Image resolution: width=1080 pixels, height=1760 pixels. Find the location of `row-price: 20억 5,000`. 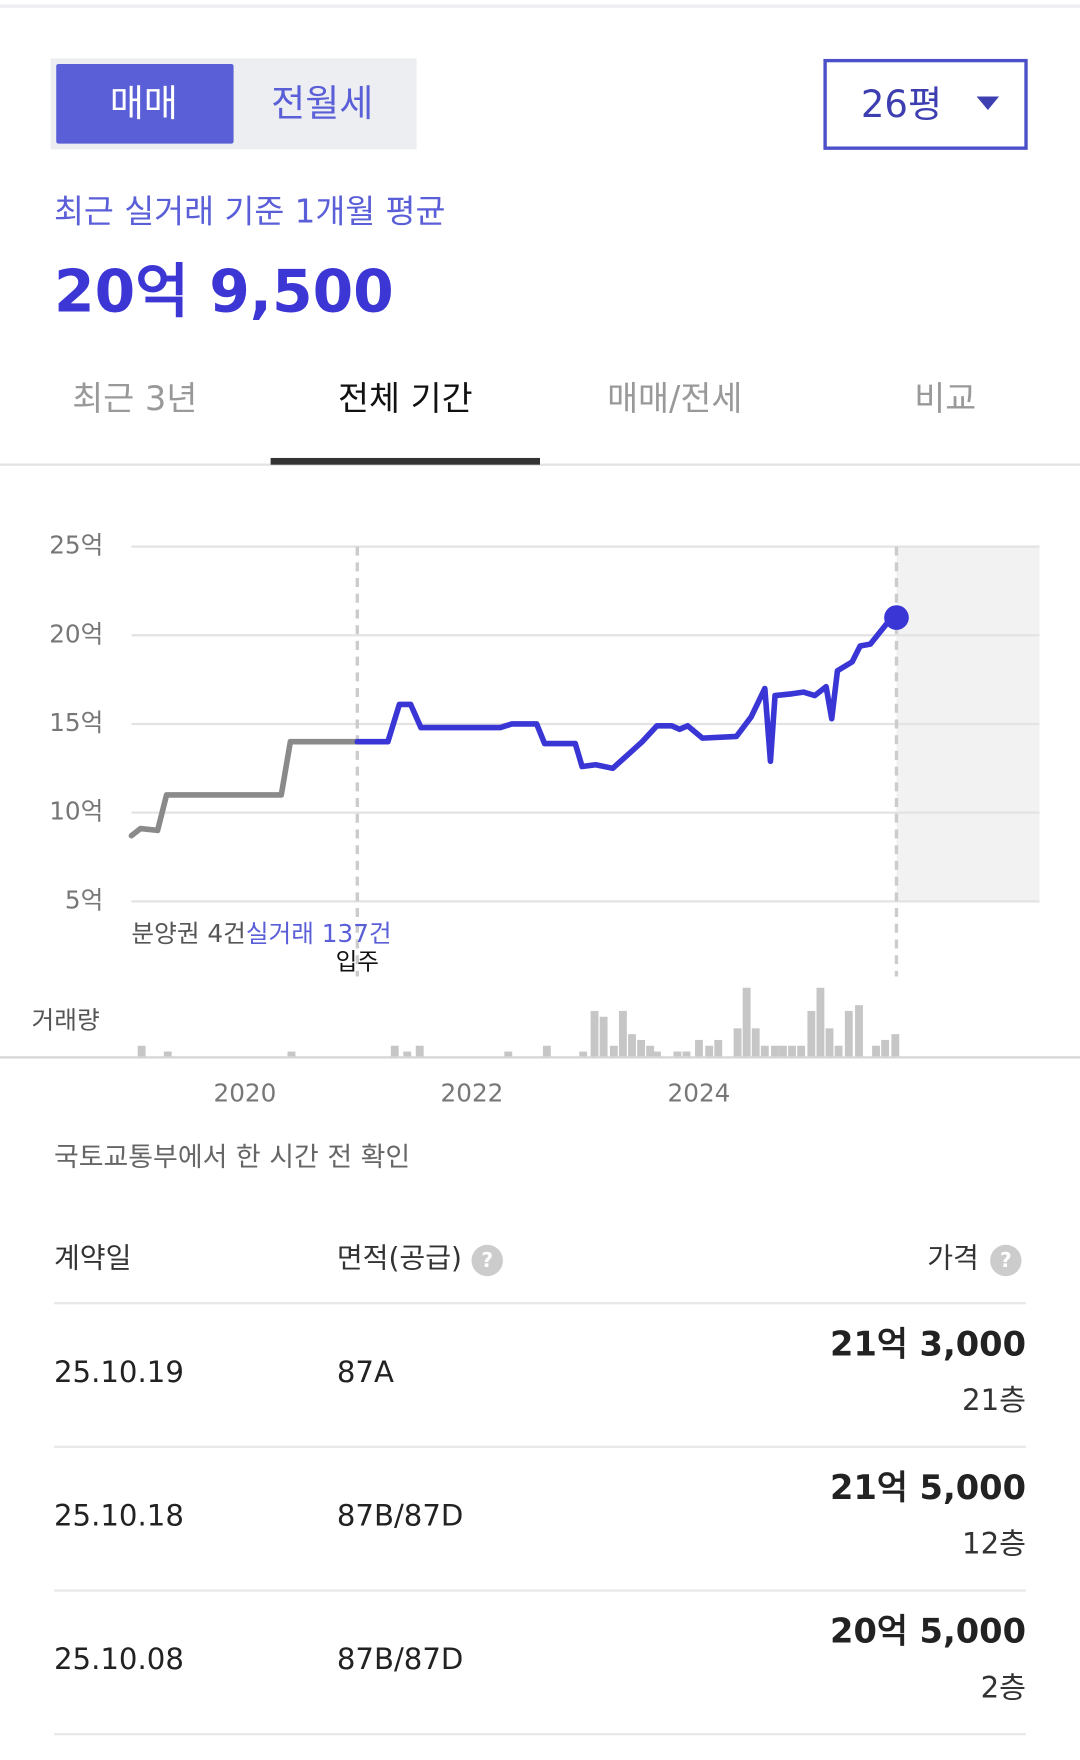

row-price: 20억 5,000 is located at coordinates (928, 1631).